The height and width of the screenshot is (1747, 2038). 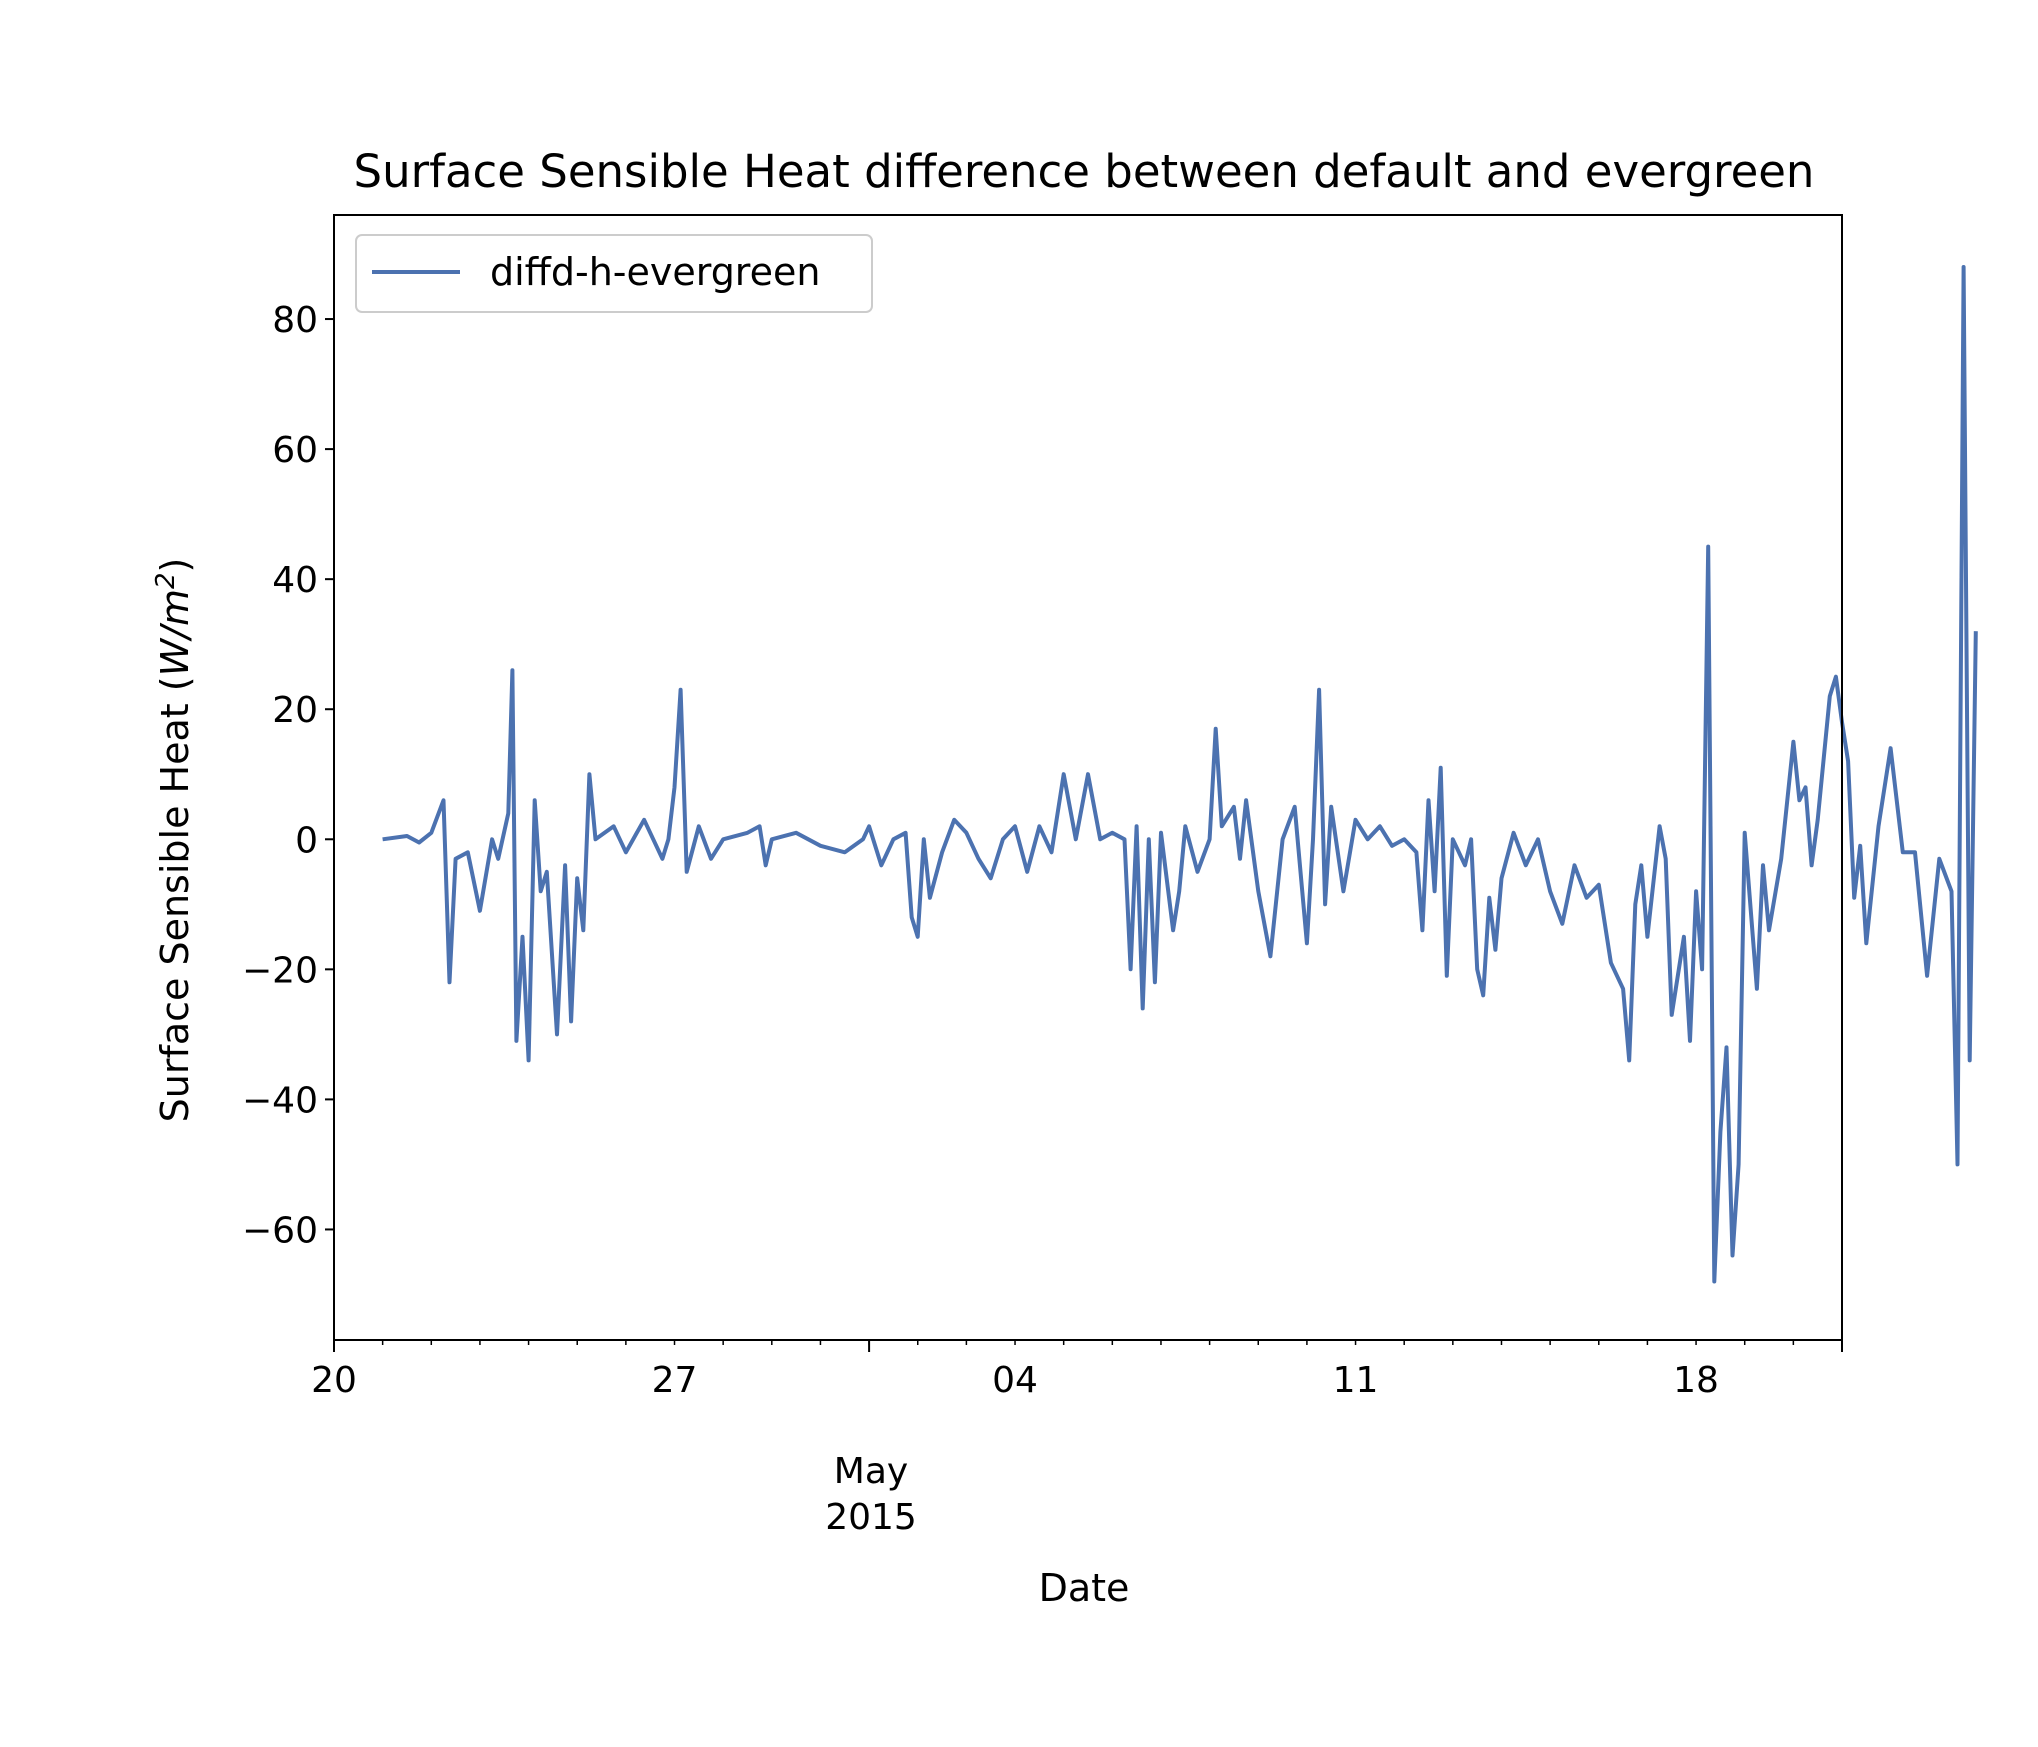 I want to click on y-axis-label-unit-exponent: 2, so click(x=166, y=580).